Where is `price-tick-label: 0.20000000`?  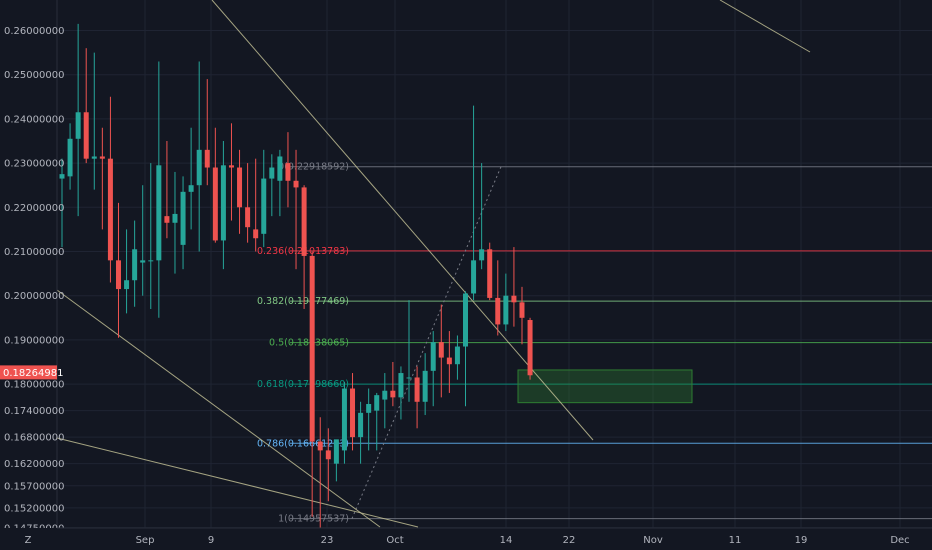
price-tick-label: 0.20000000 is located at coordinates (34, 296).